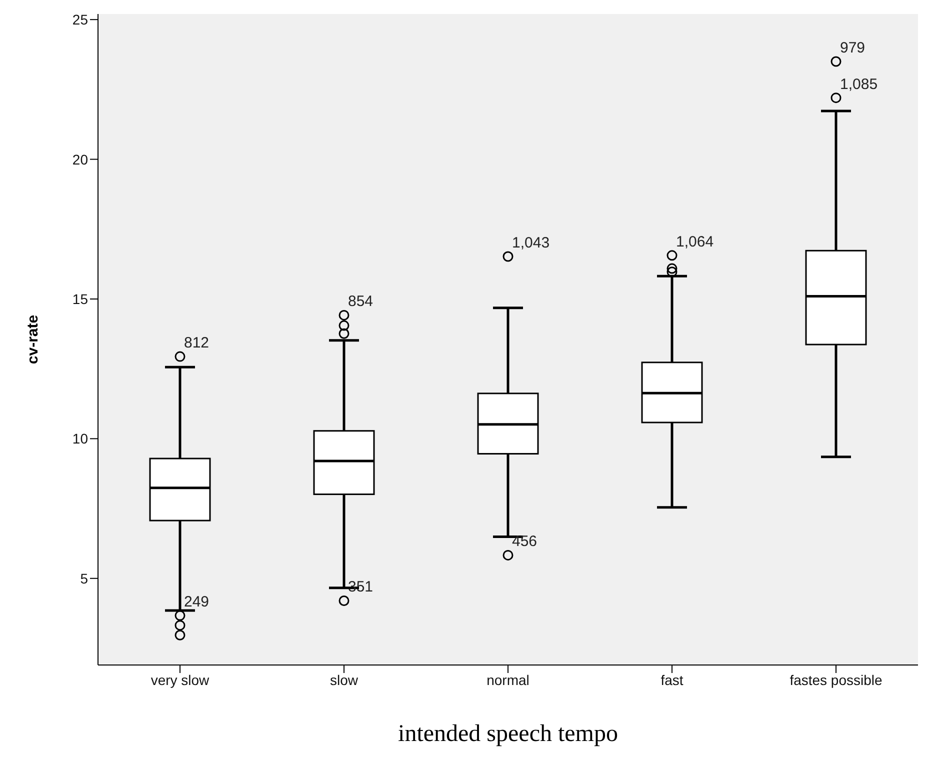  I want to click on x-tick-label: very slow, so click(180, 680).